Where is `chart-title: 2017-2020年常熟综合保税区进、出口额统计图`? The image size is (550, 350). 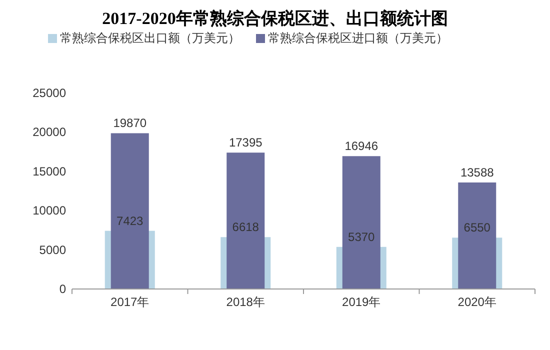 chart-title: 2017-2020年常熟综合保税区进、出口额统计图 is located at coordinates (275, 18).